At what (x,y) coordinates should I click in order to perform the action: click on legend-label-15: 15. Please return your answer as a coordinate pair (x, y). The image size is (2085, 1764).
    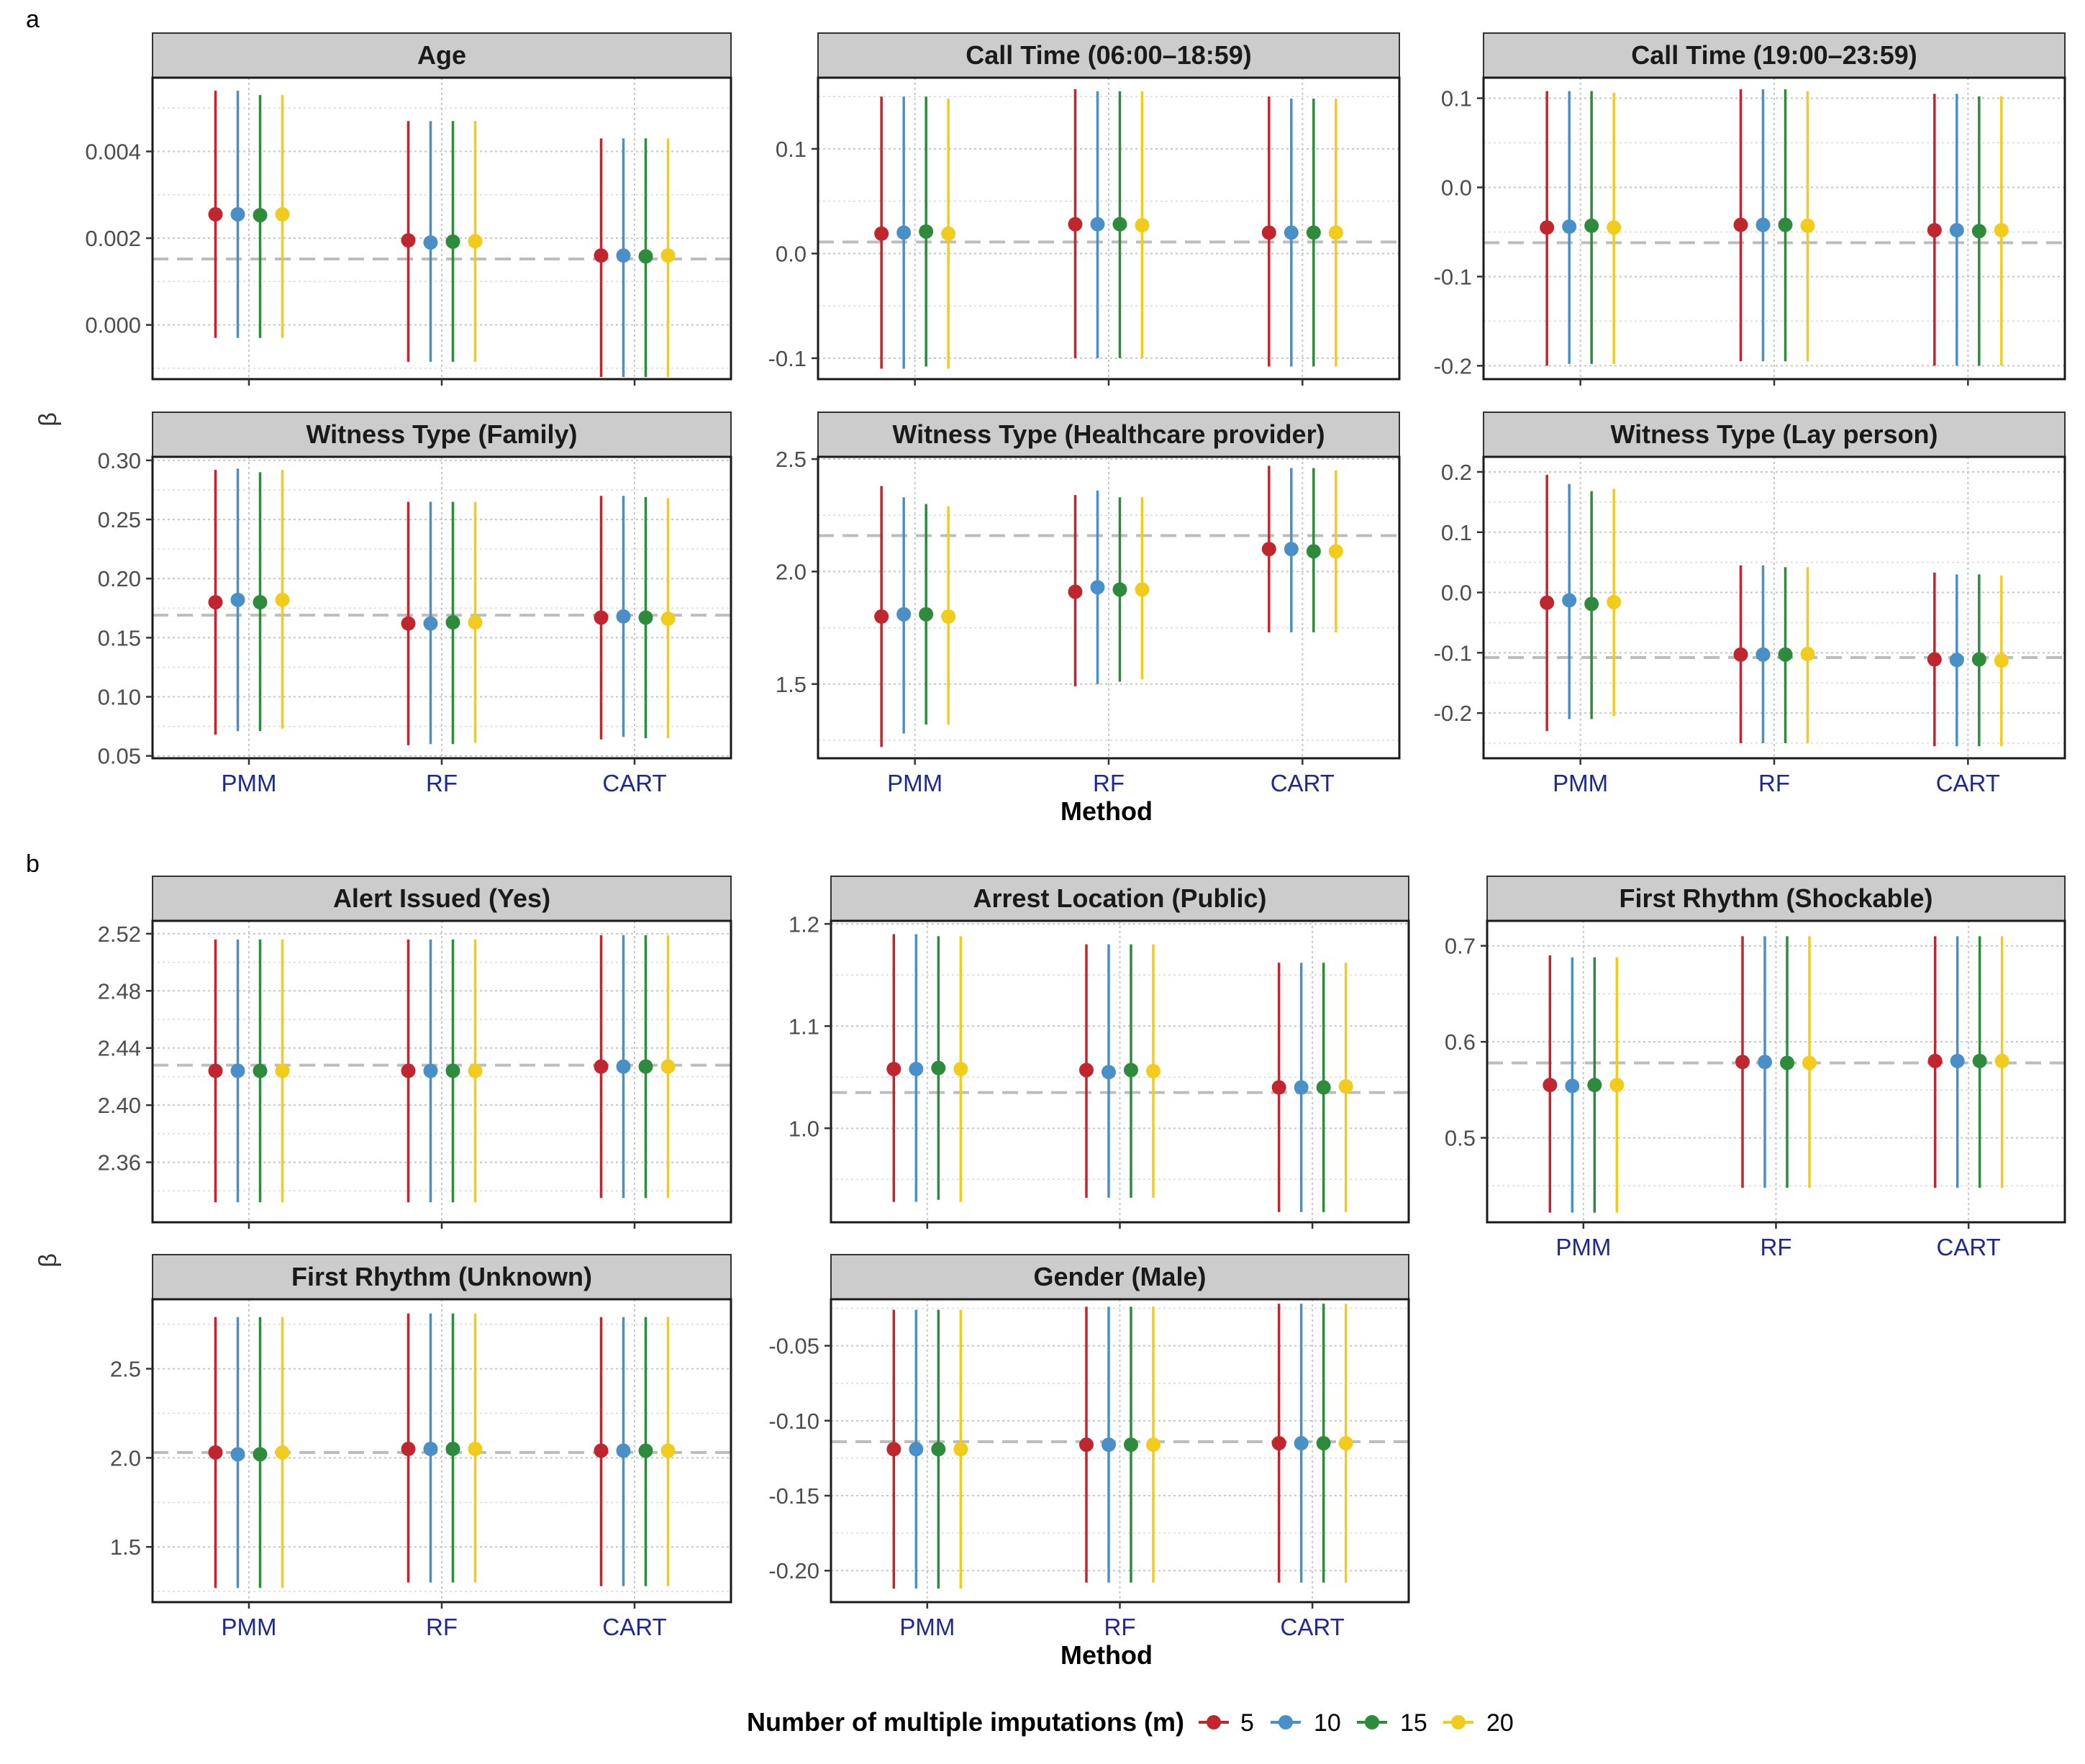
    Looking at the image, I should click on (1413, 1723).